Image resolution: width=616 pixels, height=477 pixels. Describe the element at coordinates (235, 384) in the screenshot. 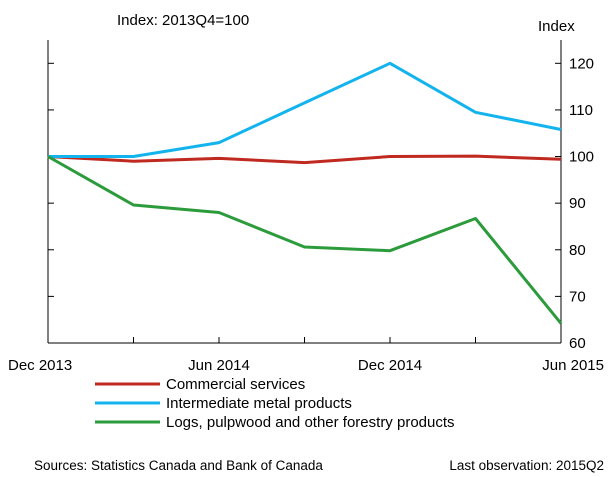

I see `legend-label-0: Commercial services` at that location.